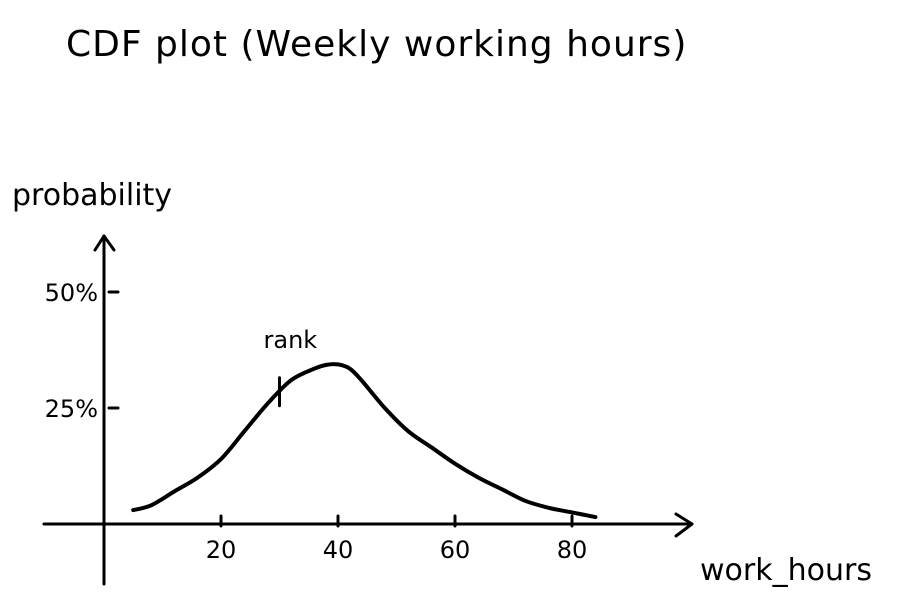 The width and height of the screenshot is (921, 603). What do you see at coordinates (71, 409) in the screenshot?
I see `y-tick-label-25: 25%` at bounding box center [71, 409].